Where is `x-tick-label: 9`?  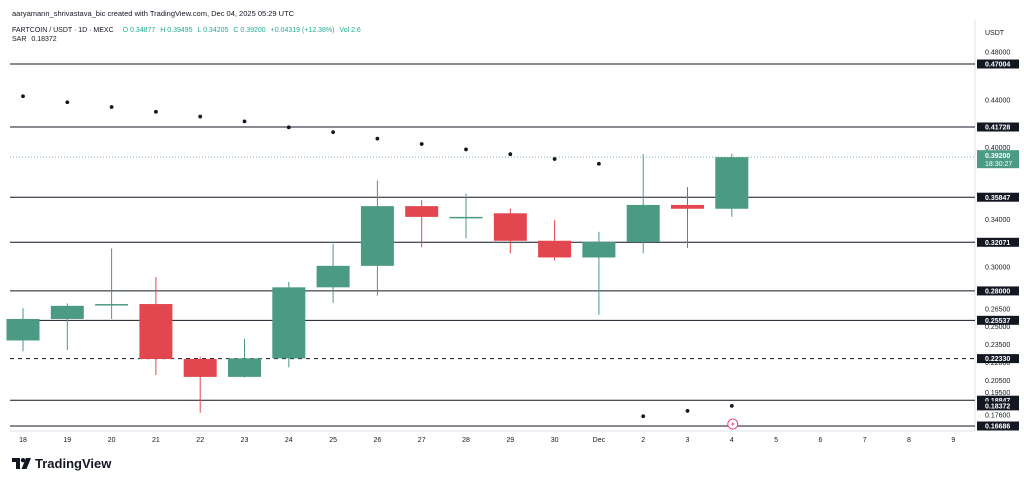
x-tick-label: 9 is located at coordinates (953, 440).